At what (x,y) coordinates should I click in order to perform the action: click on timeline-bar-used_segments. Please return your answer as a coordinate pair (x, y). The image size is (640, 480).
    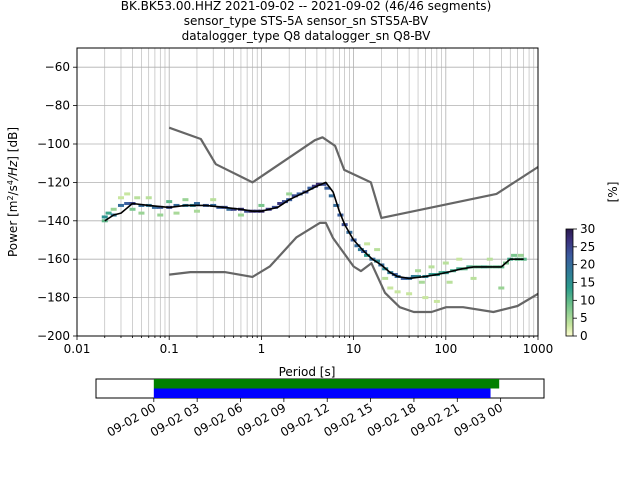
    Looking at the image, I should click on (322, 393).